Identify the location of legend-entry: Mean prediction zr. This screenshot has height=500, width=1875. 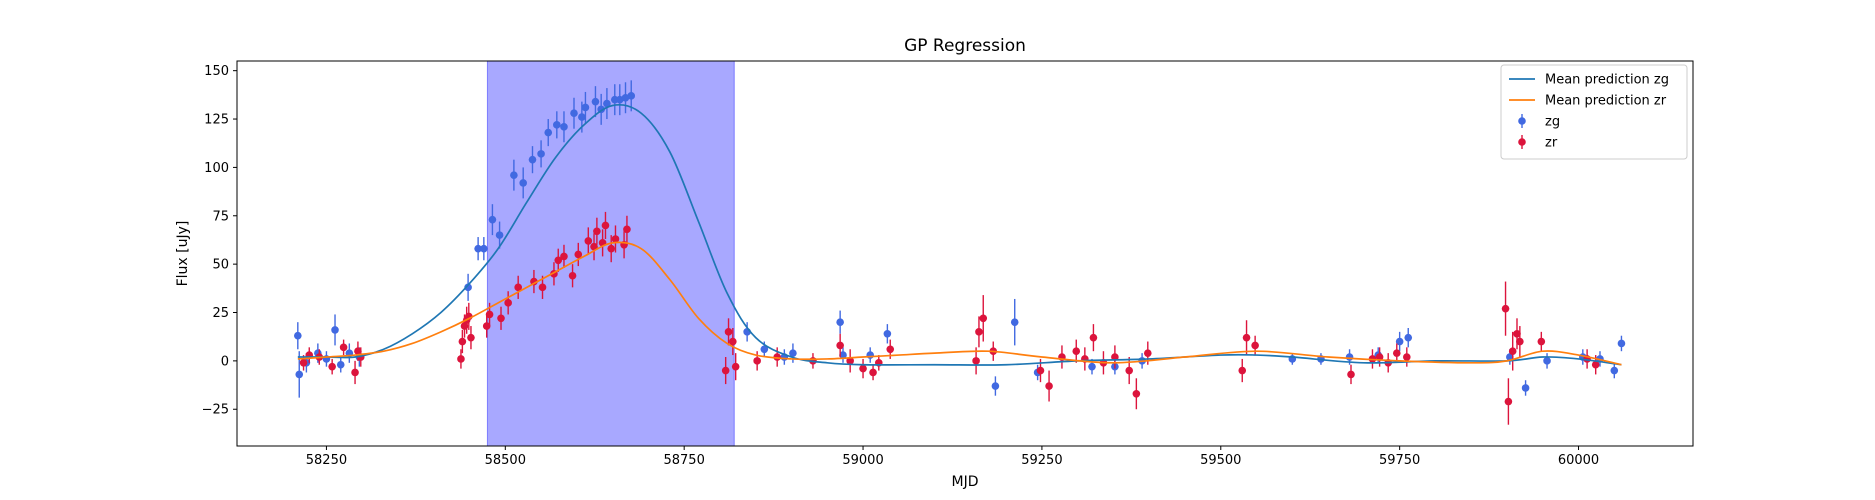
(1588, 101).